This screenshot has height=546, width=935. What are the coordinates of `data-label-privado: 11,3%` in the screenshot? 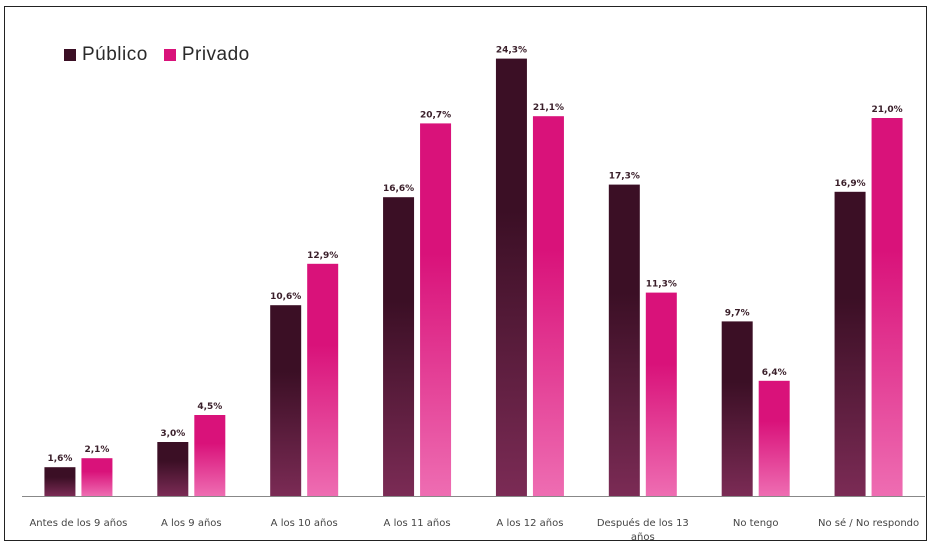 It's located at (661, 285).